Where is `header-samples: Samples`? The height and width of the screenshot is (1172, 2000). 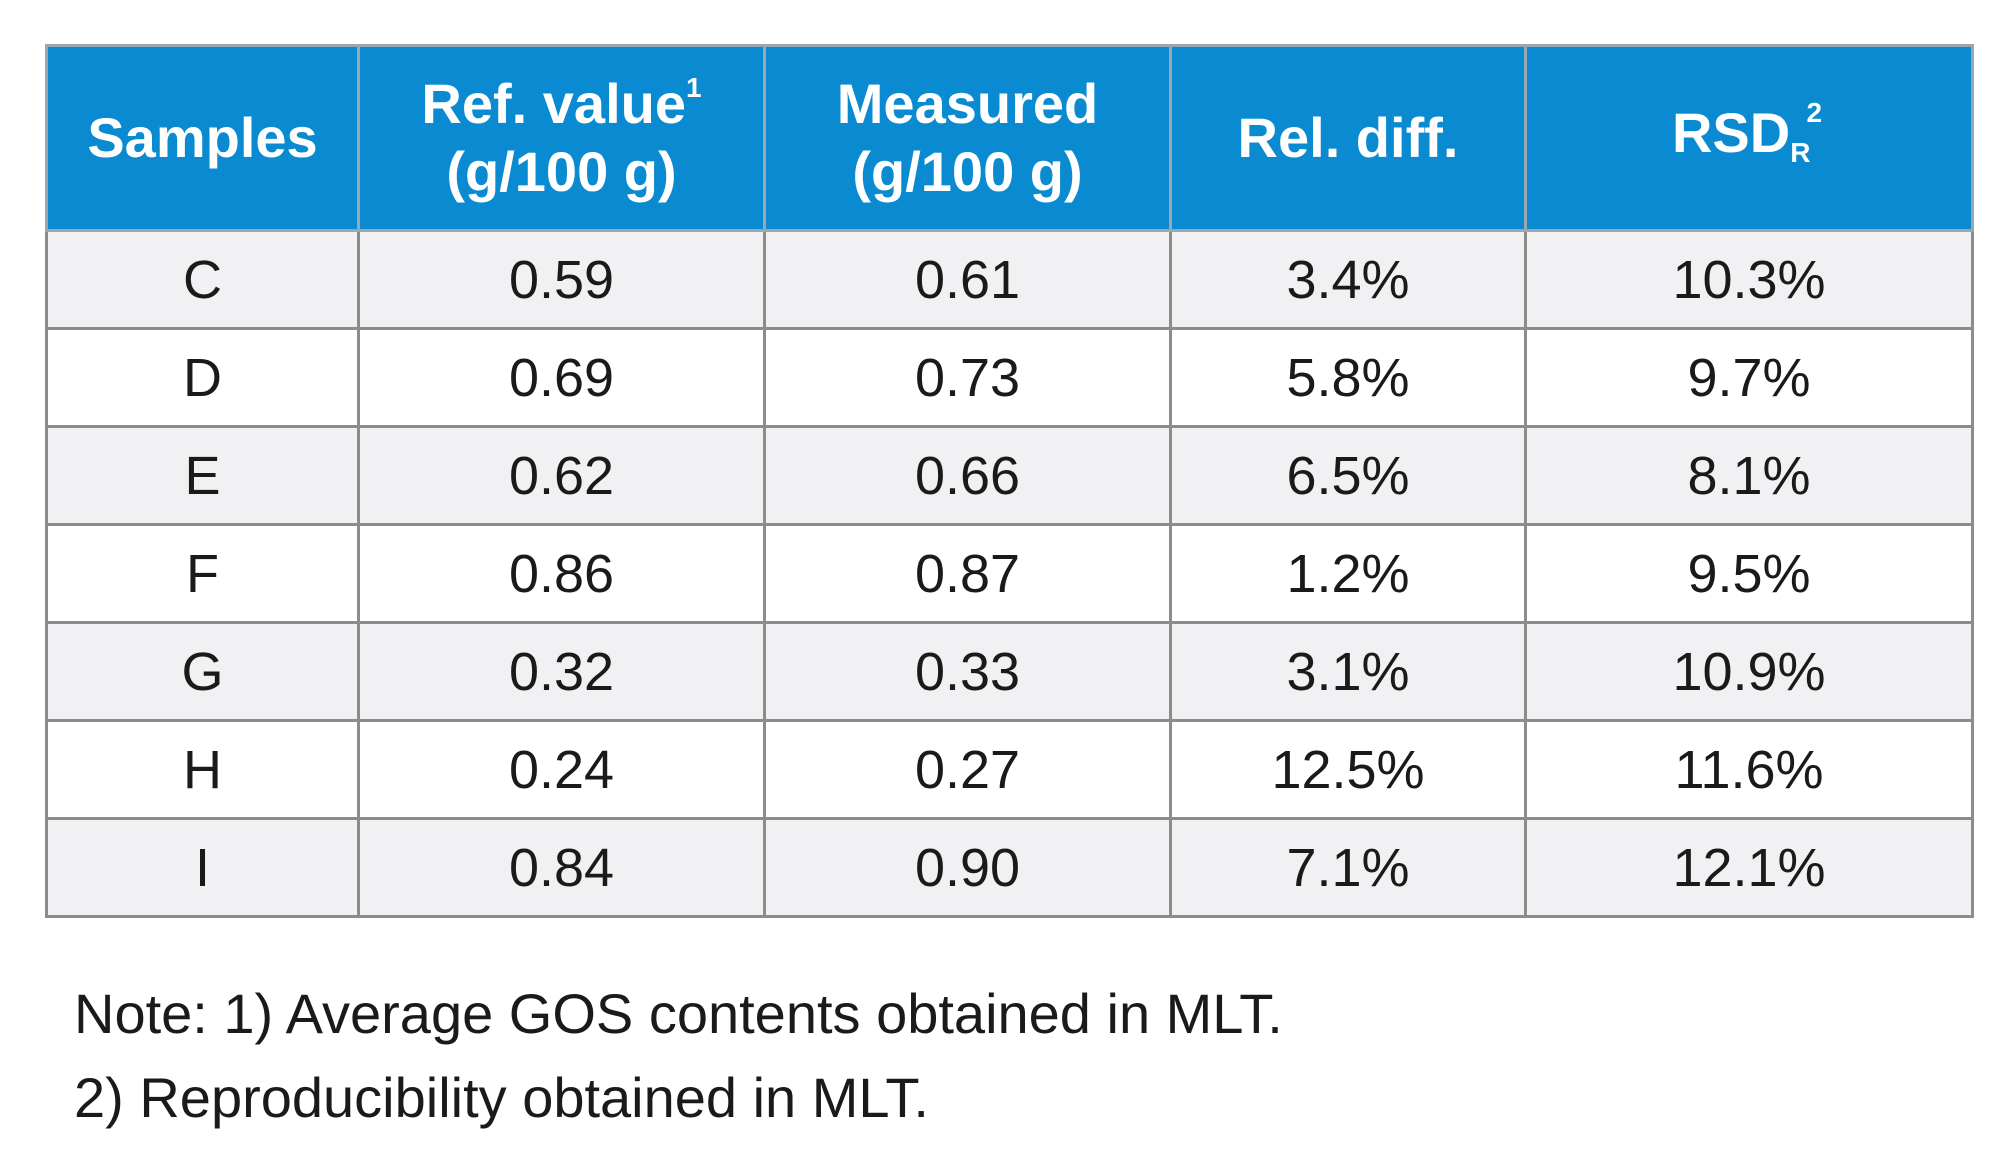 header-samples: Samples is located at coordinates (202, 138).